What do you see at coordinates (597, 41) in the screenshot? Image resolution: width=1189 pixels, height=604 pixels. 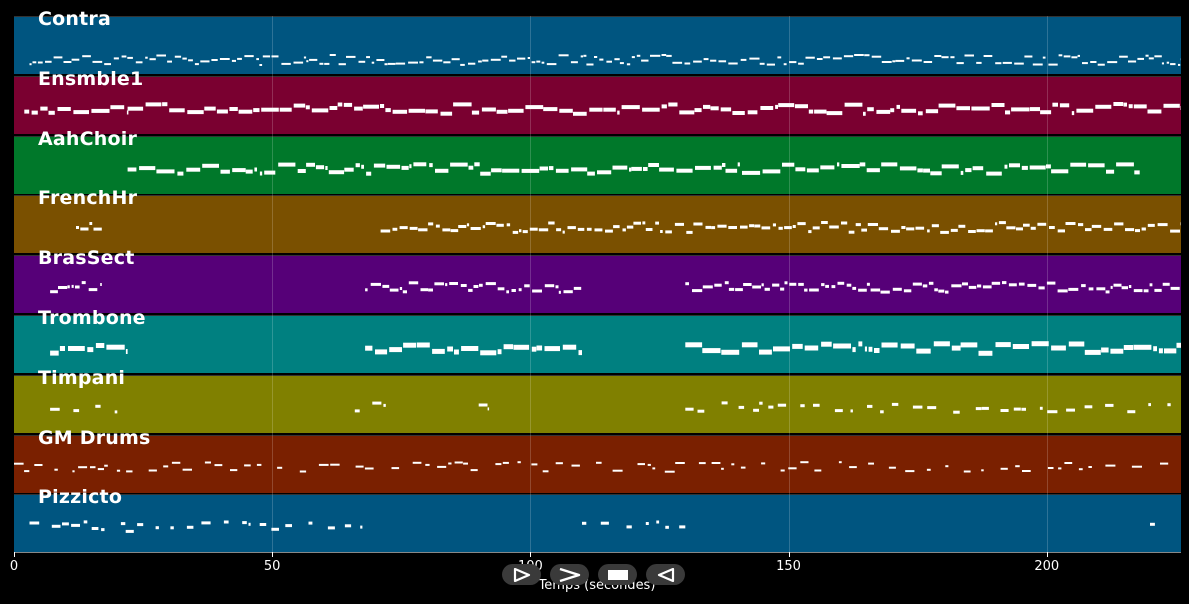 I see `track-contra: Contra` at bounding box center [597, 41].